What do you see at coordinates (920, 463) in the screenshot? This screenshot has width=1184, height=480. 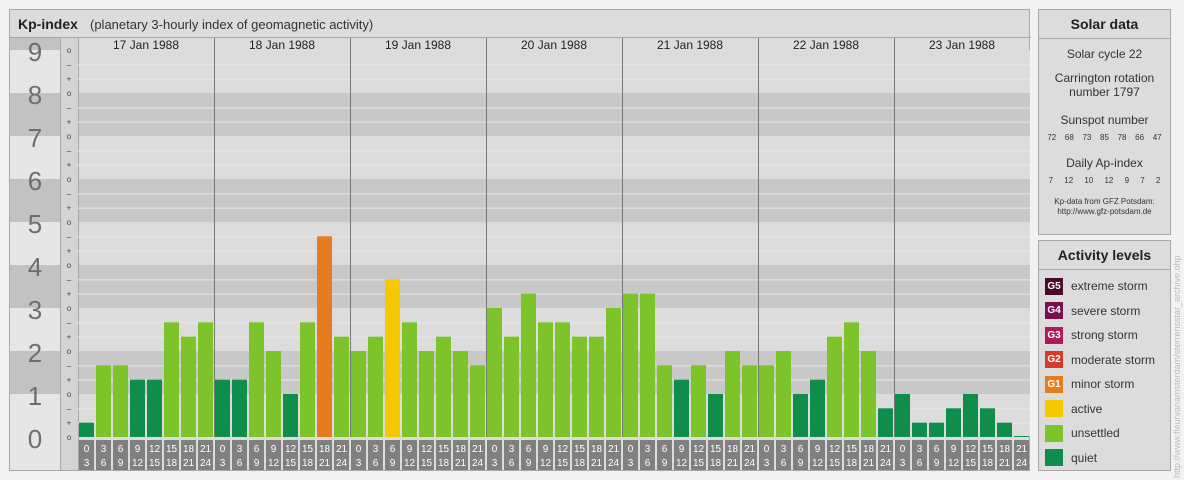 I see `interval-end-label: 6` at bounding box center [920, 463].